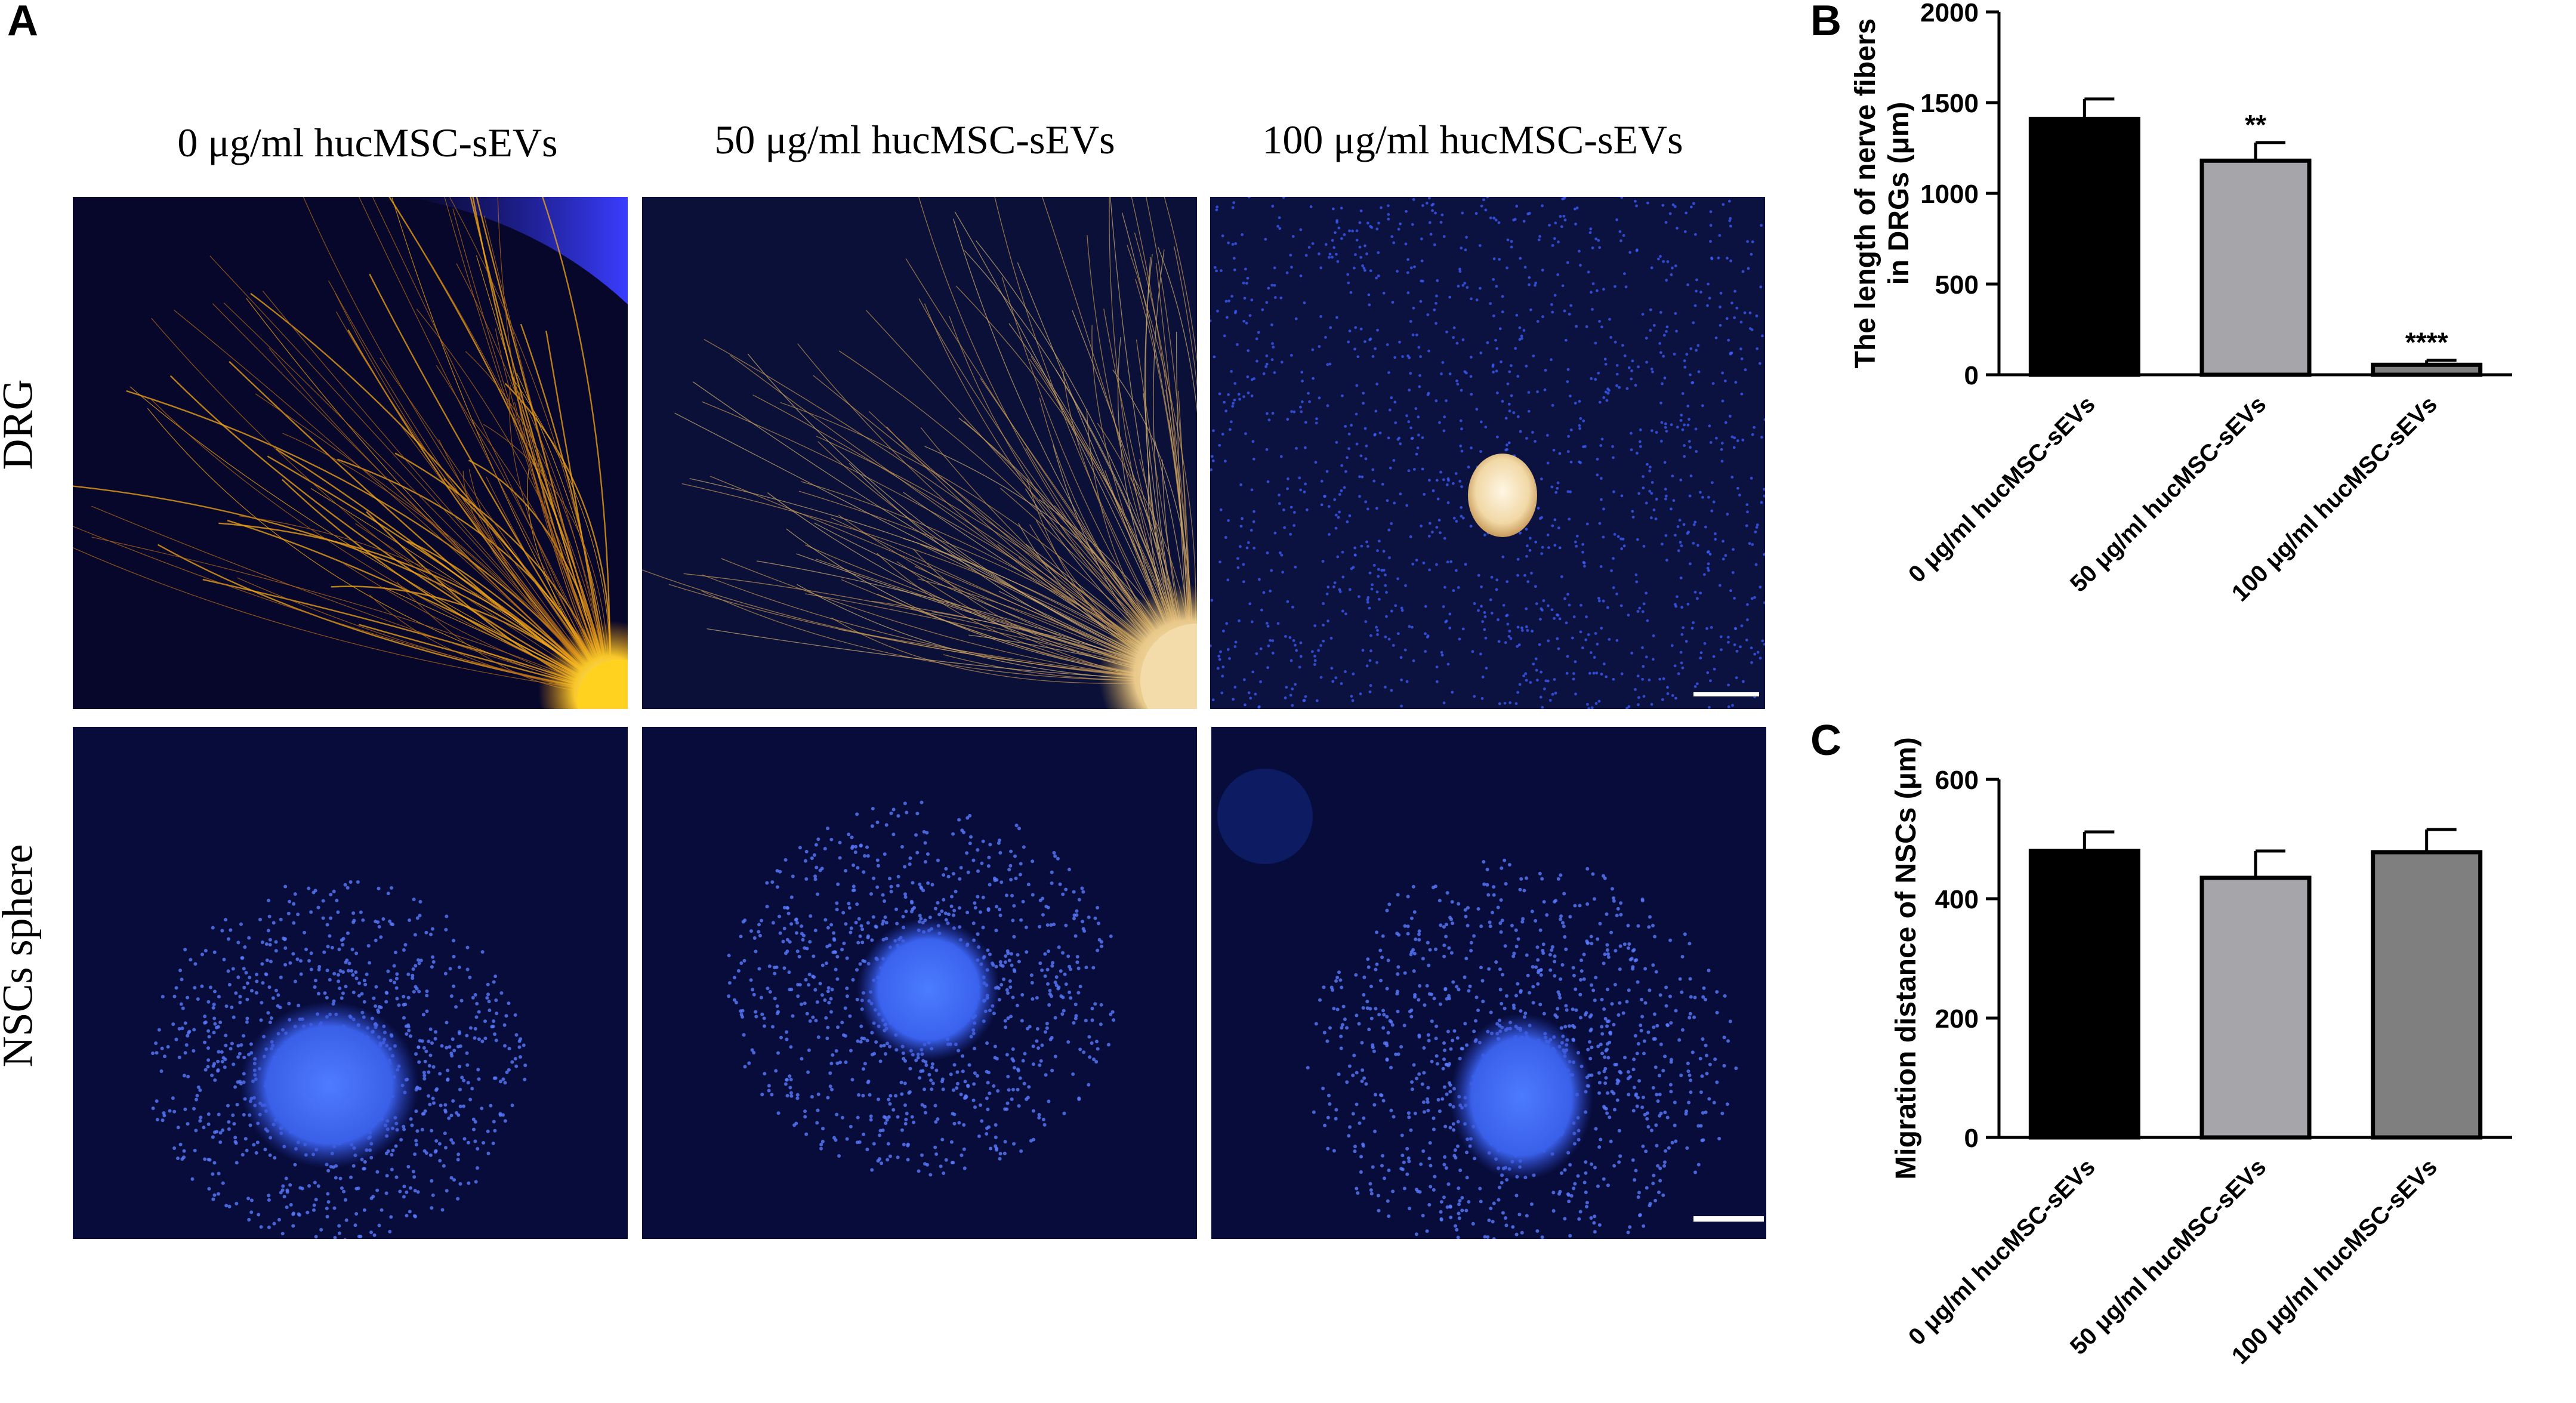  What do you see at coordinates (1957, 780) in the screenshot?
I see `y-tick-label: 600` at bounding box center [1957, 780].